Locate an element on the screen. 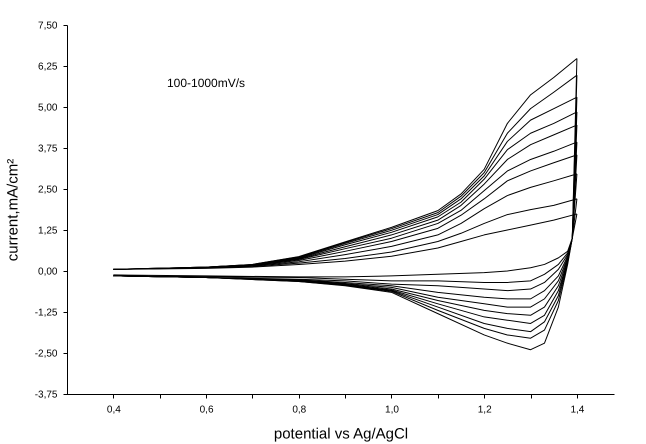 The height and width of the screenshot is (444, 646). y-tick-label: 7,50 is located at coordinates (48, 26).